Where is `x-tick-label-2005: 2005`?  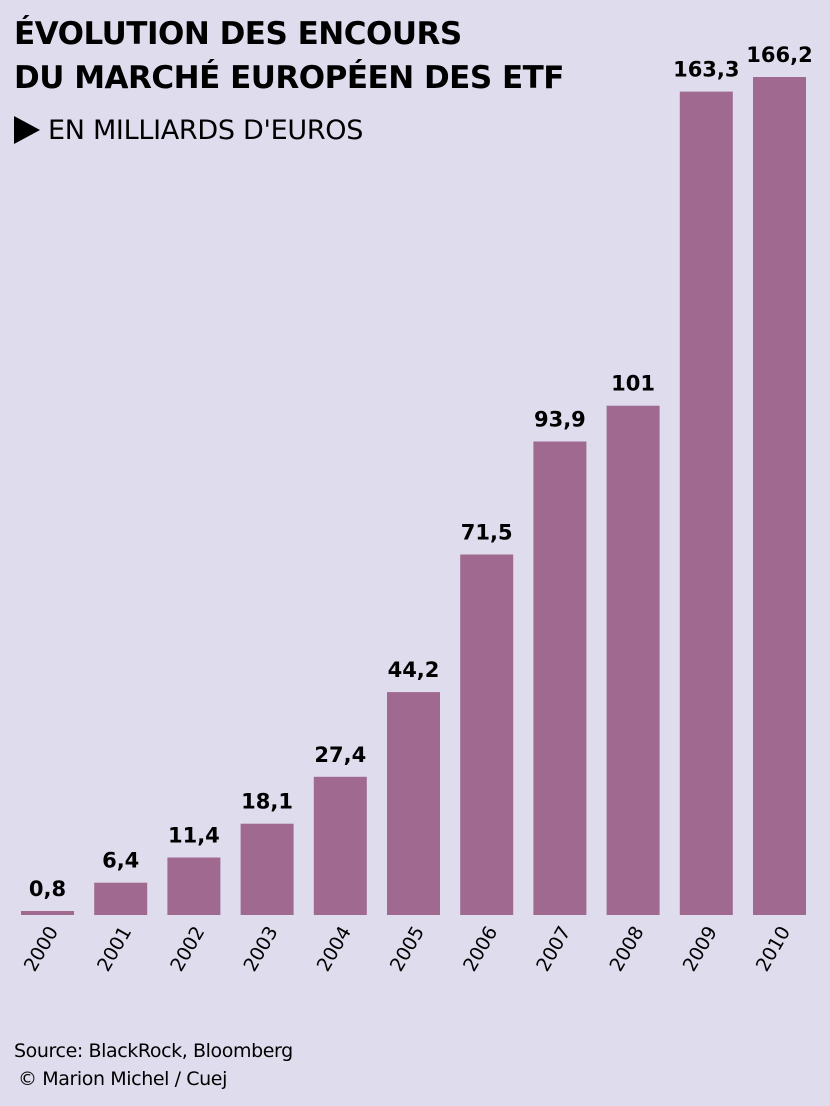
x-tick-label-2005: 2005 is located at coordinates (407, 949).